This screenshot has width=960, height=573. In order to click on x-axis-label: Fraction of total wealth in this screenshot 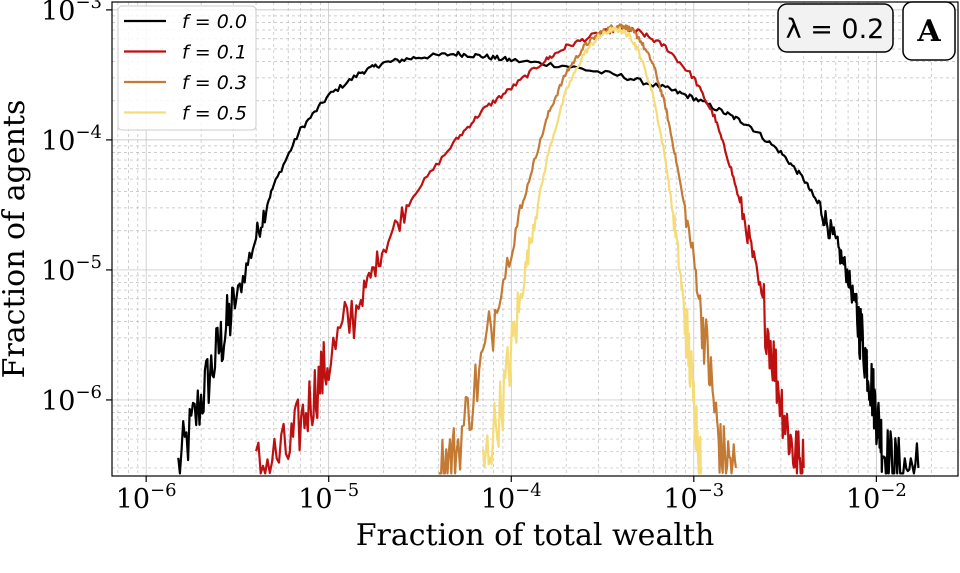, I will do `click(535, 535)`.